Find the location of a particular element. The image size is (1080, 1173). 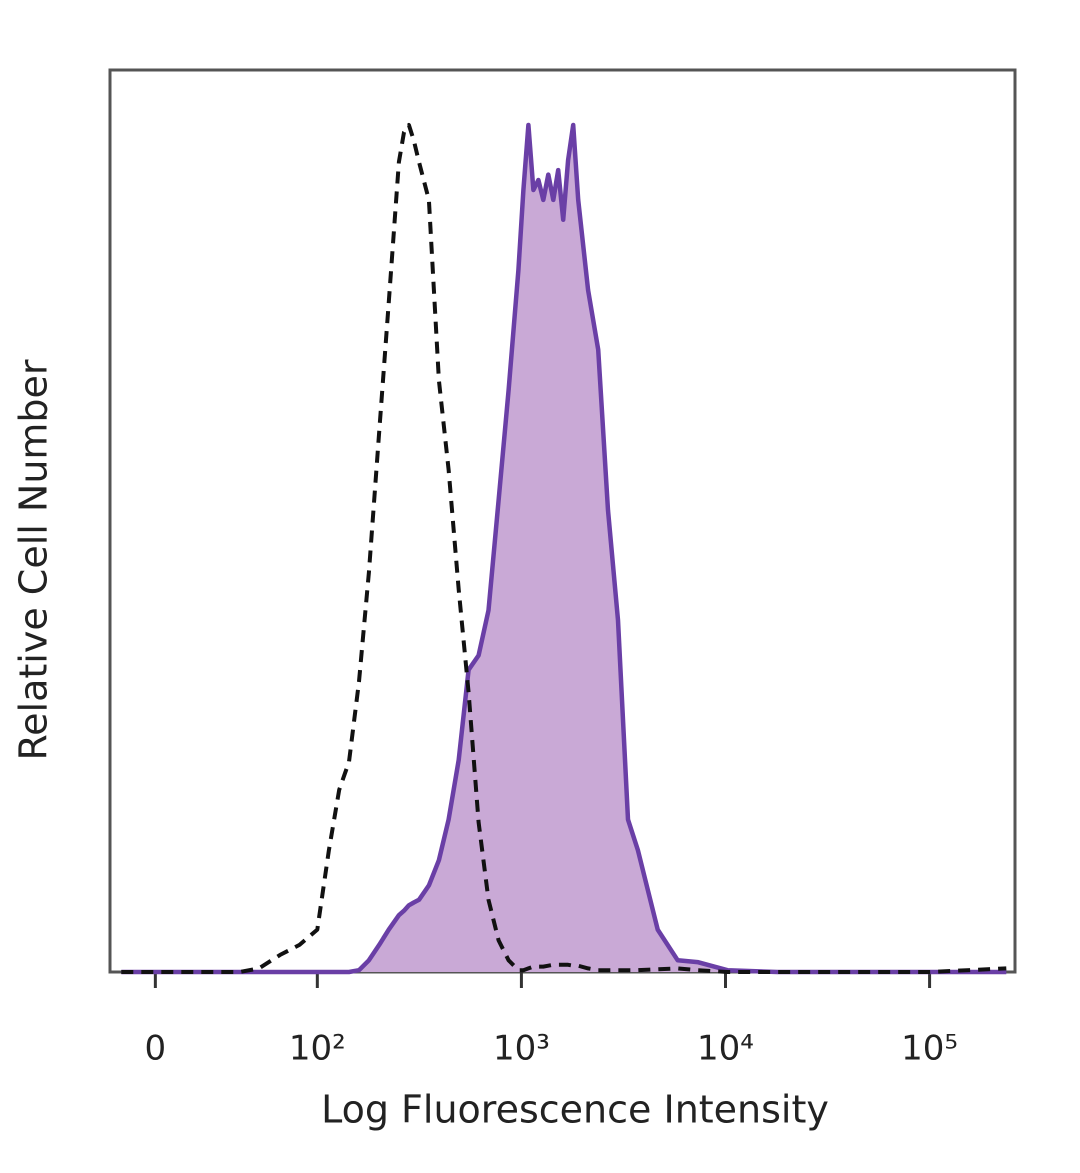

x-tick-label: 10⁴ is located at coordinates (725, 1049).